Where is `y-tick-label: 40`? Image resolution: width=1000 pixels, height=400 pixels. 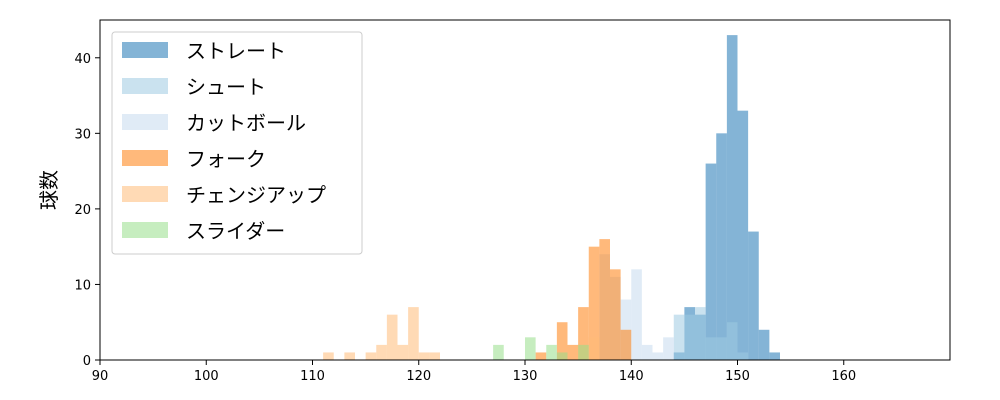 y-tick-label: 40 is located at coordinates (82, 59).